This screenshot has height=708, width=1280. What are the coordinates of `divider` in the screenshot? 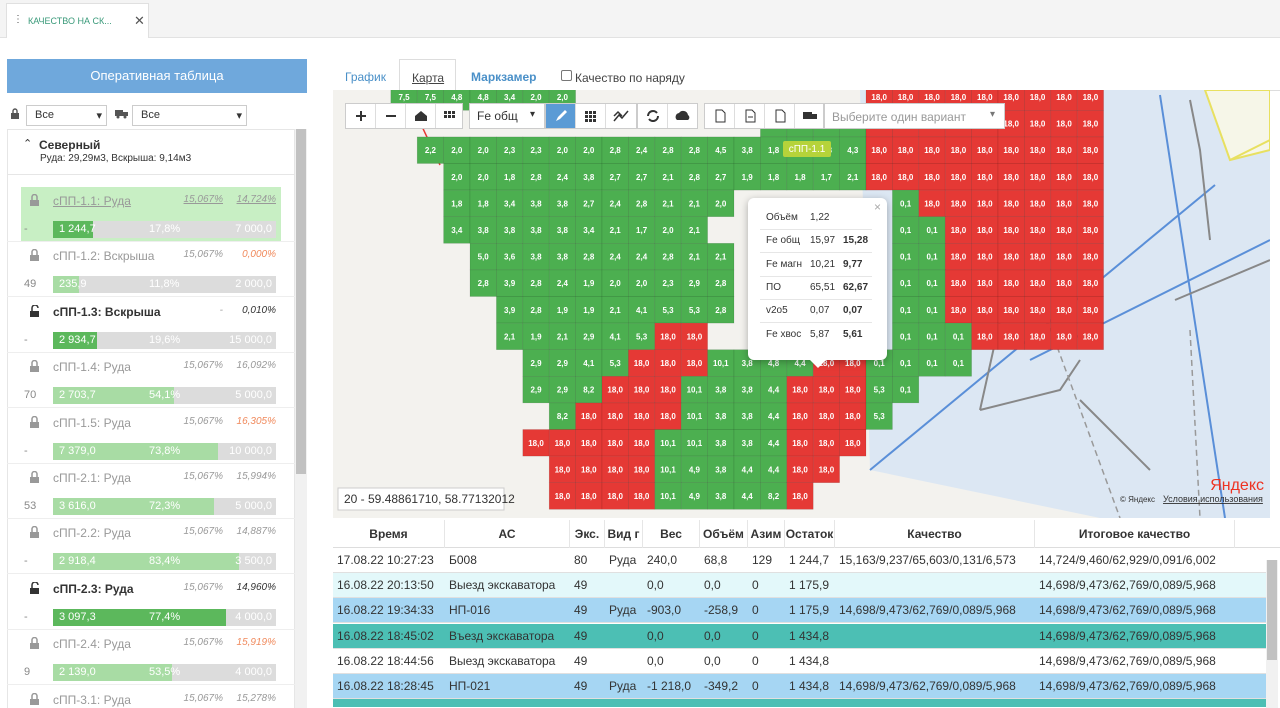 It's located at (151, 352).